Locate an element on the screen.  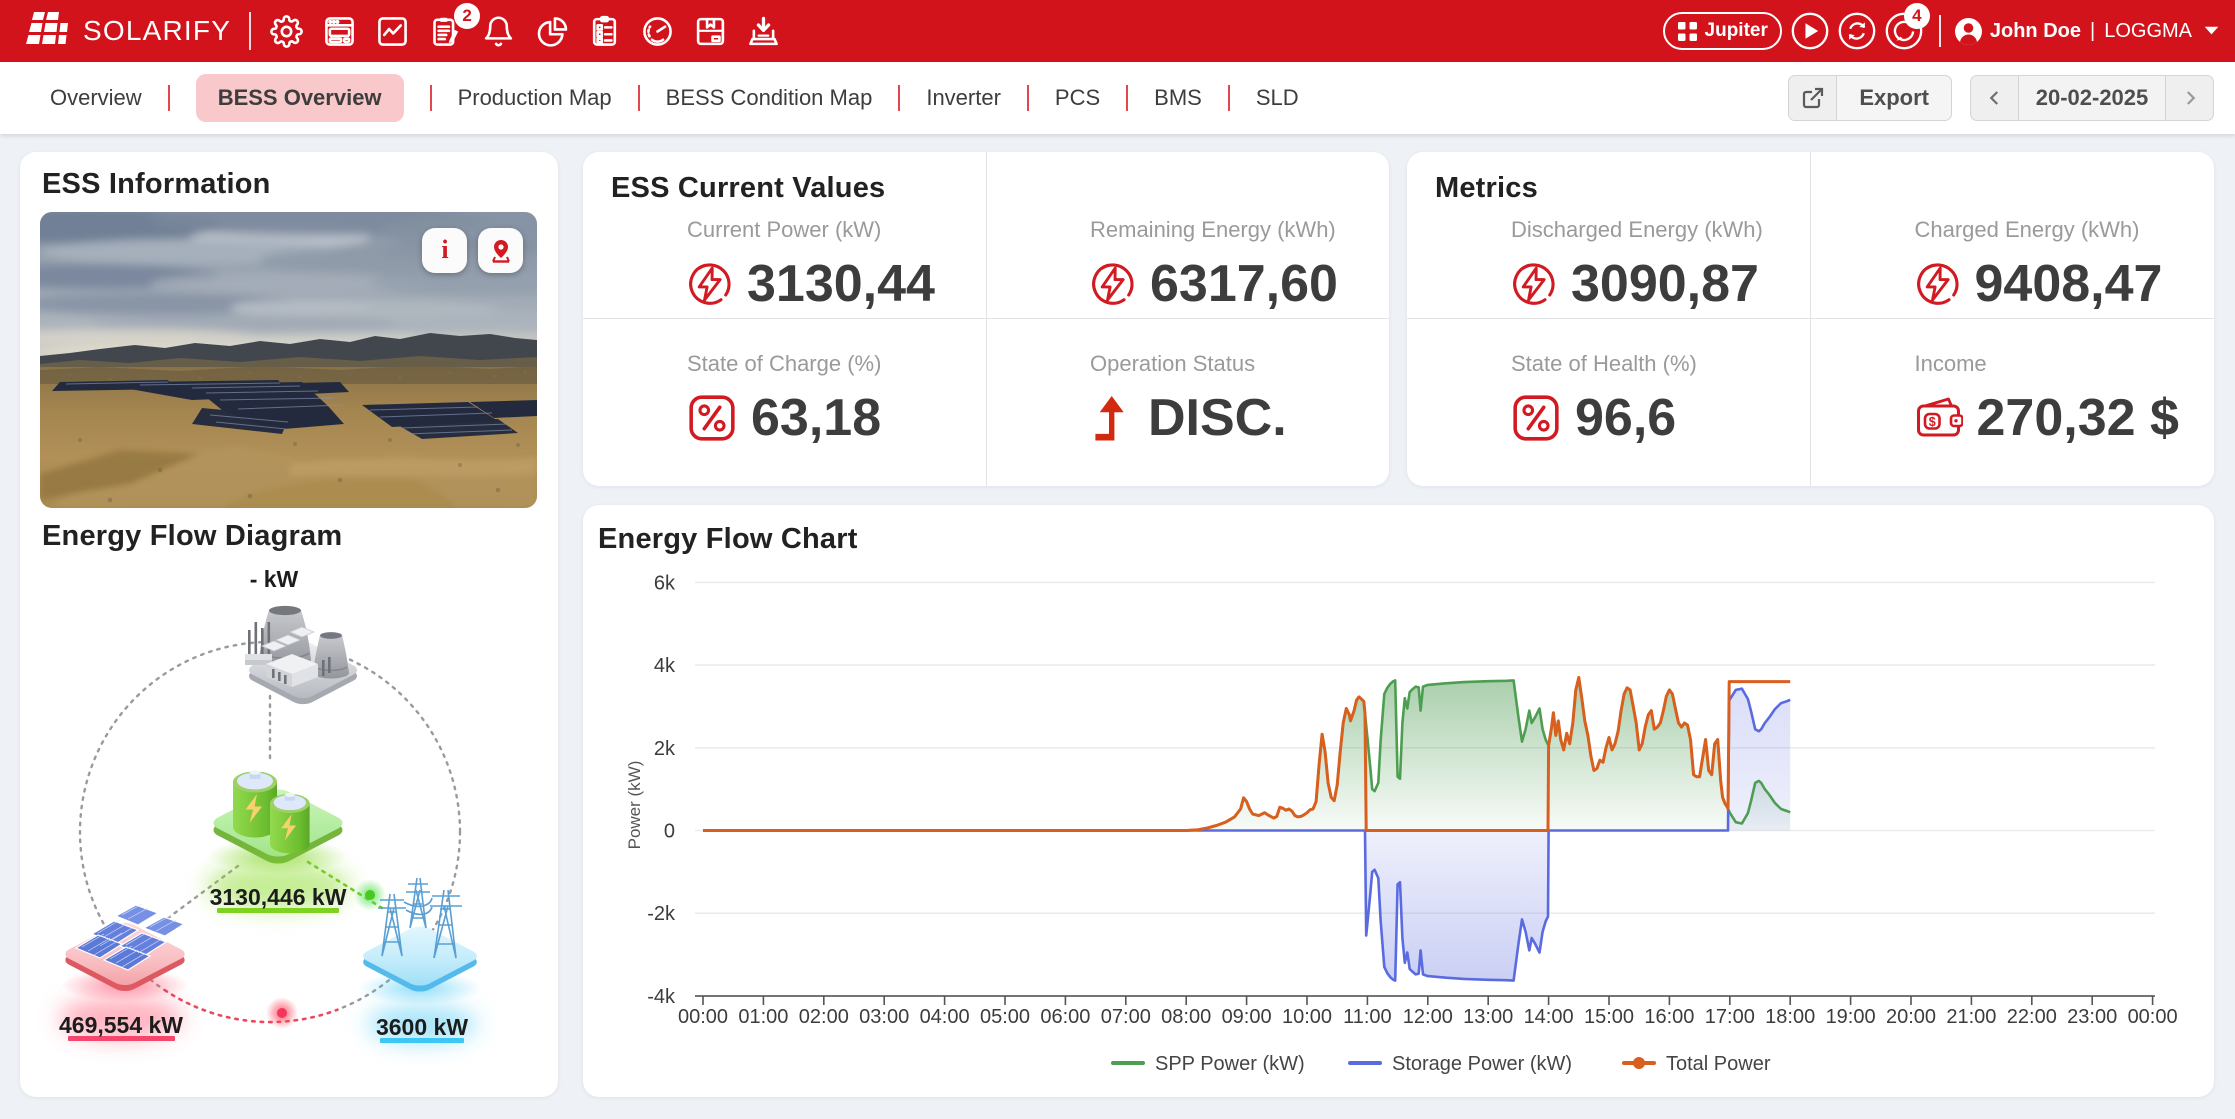
svg-text: 16:00 is located at coordinates (1669, 1017).